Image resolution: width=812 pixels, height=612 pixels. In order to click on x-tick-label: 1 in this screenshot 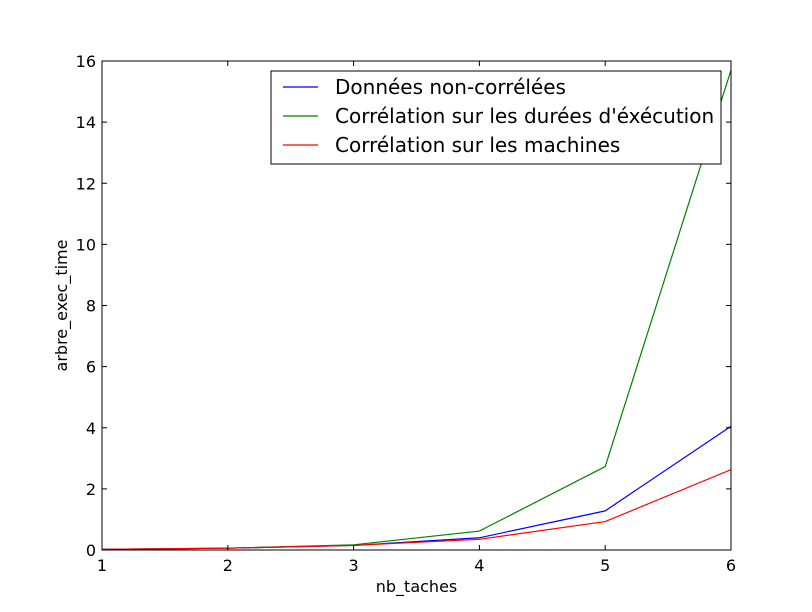, I will do `click(102, 565)`.